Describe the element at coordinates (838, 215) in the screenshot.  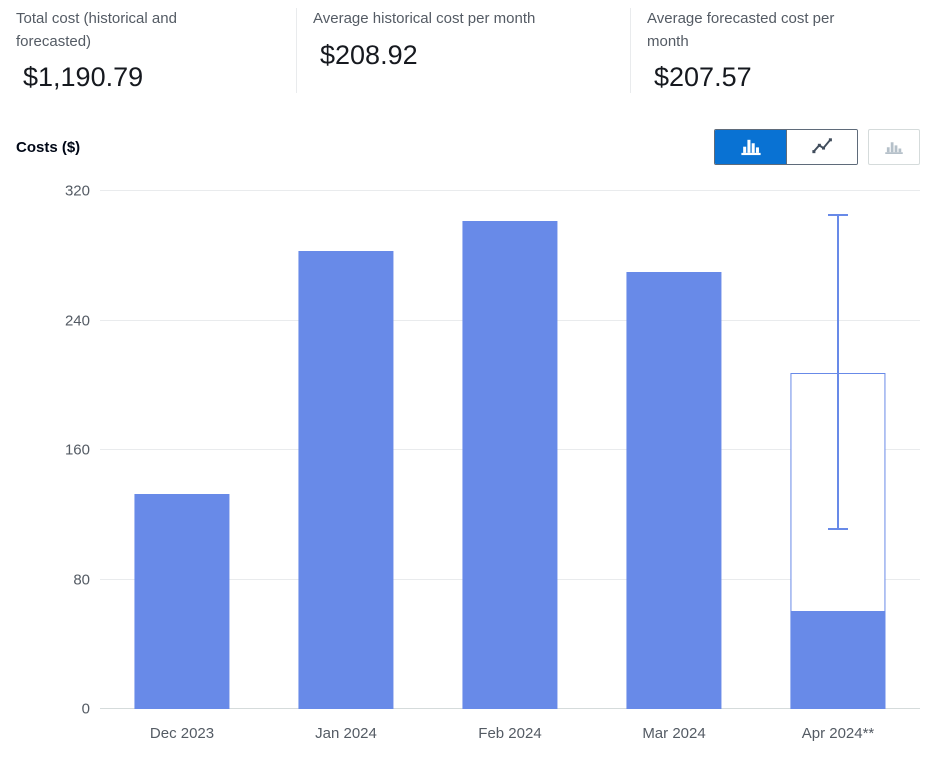
I see `whisker-cap-top` at that location.